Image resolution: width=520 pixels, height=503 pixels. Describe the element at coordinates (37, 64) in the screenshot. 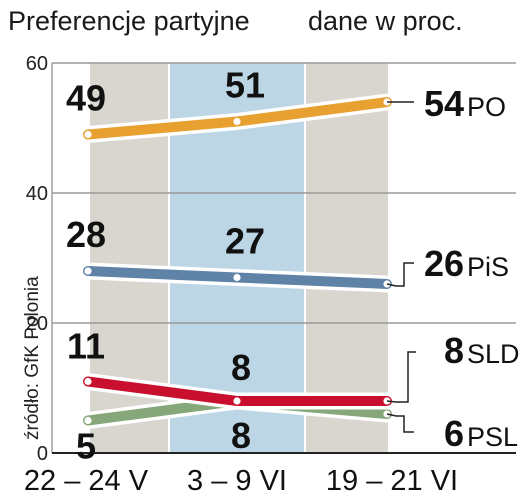

I see `y-tick-label: 60` at that location.